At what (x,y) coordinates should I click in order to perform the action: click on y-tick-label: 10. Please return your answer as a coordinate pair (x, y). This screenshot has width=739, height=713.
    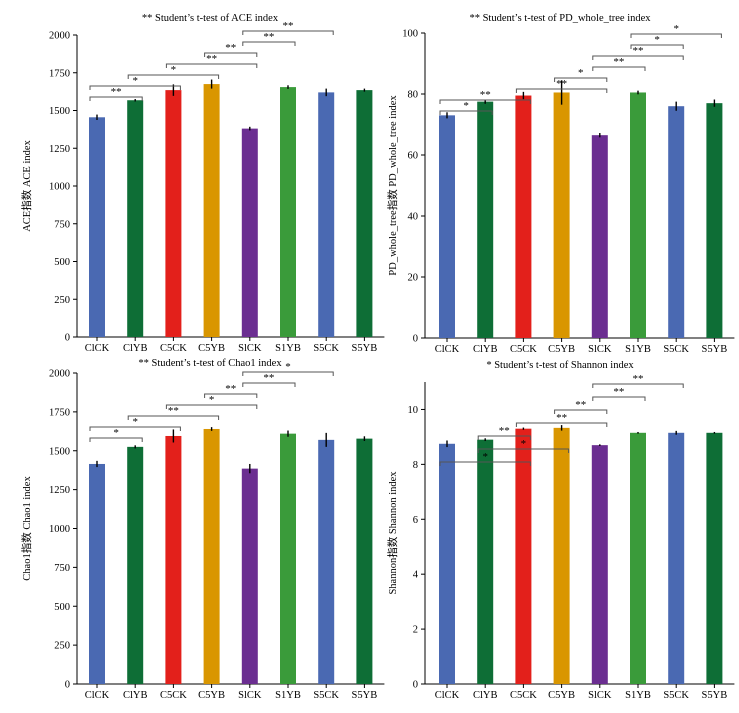
    Looking at the image, I should click on (413, 410).